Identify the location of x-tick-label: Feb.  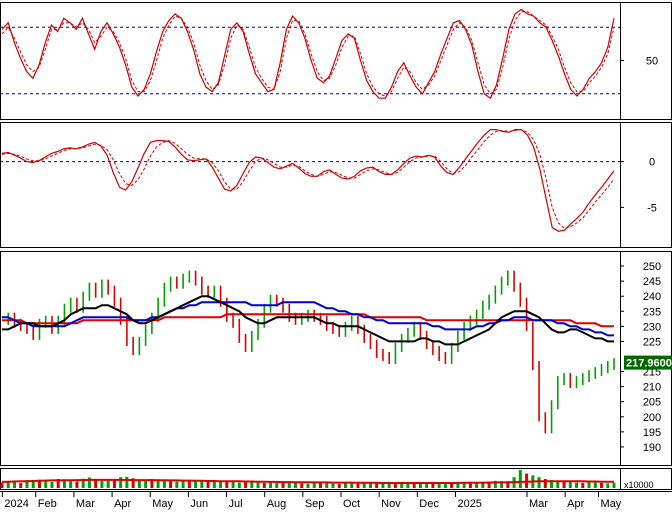
(47, 504).